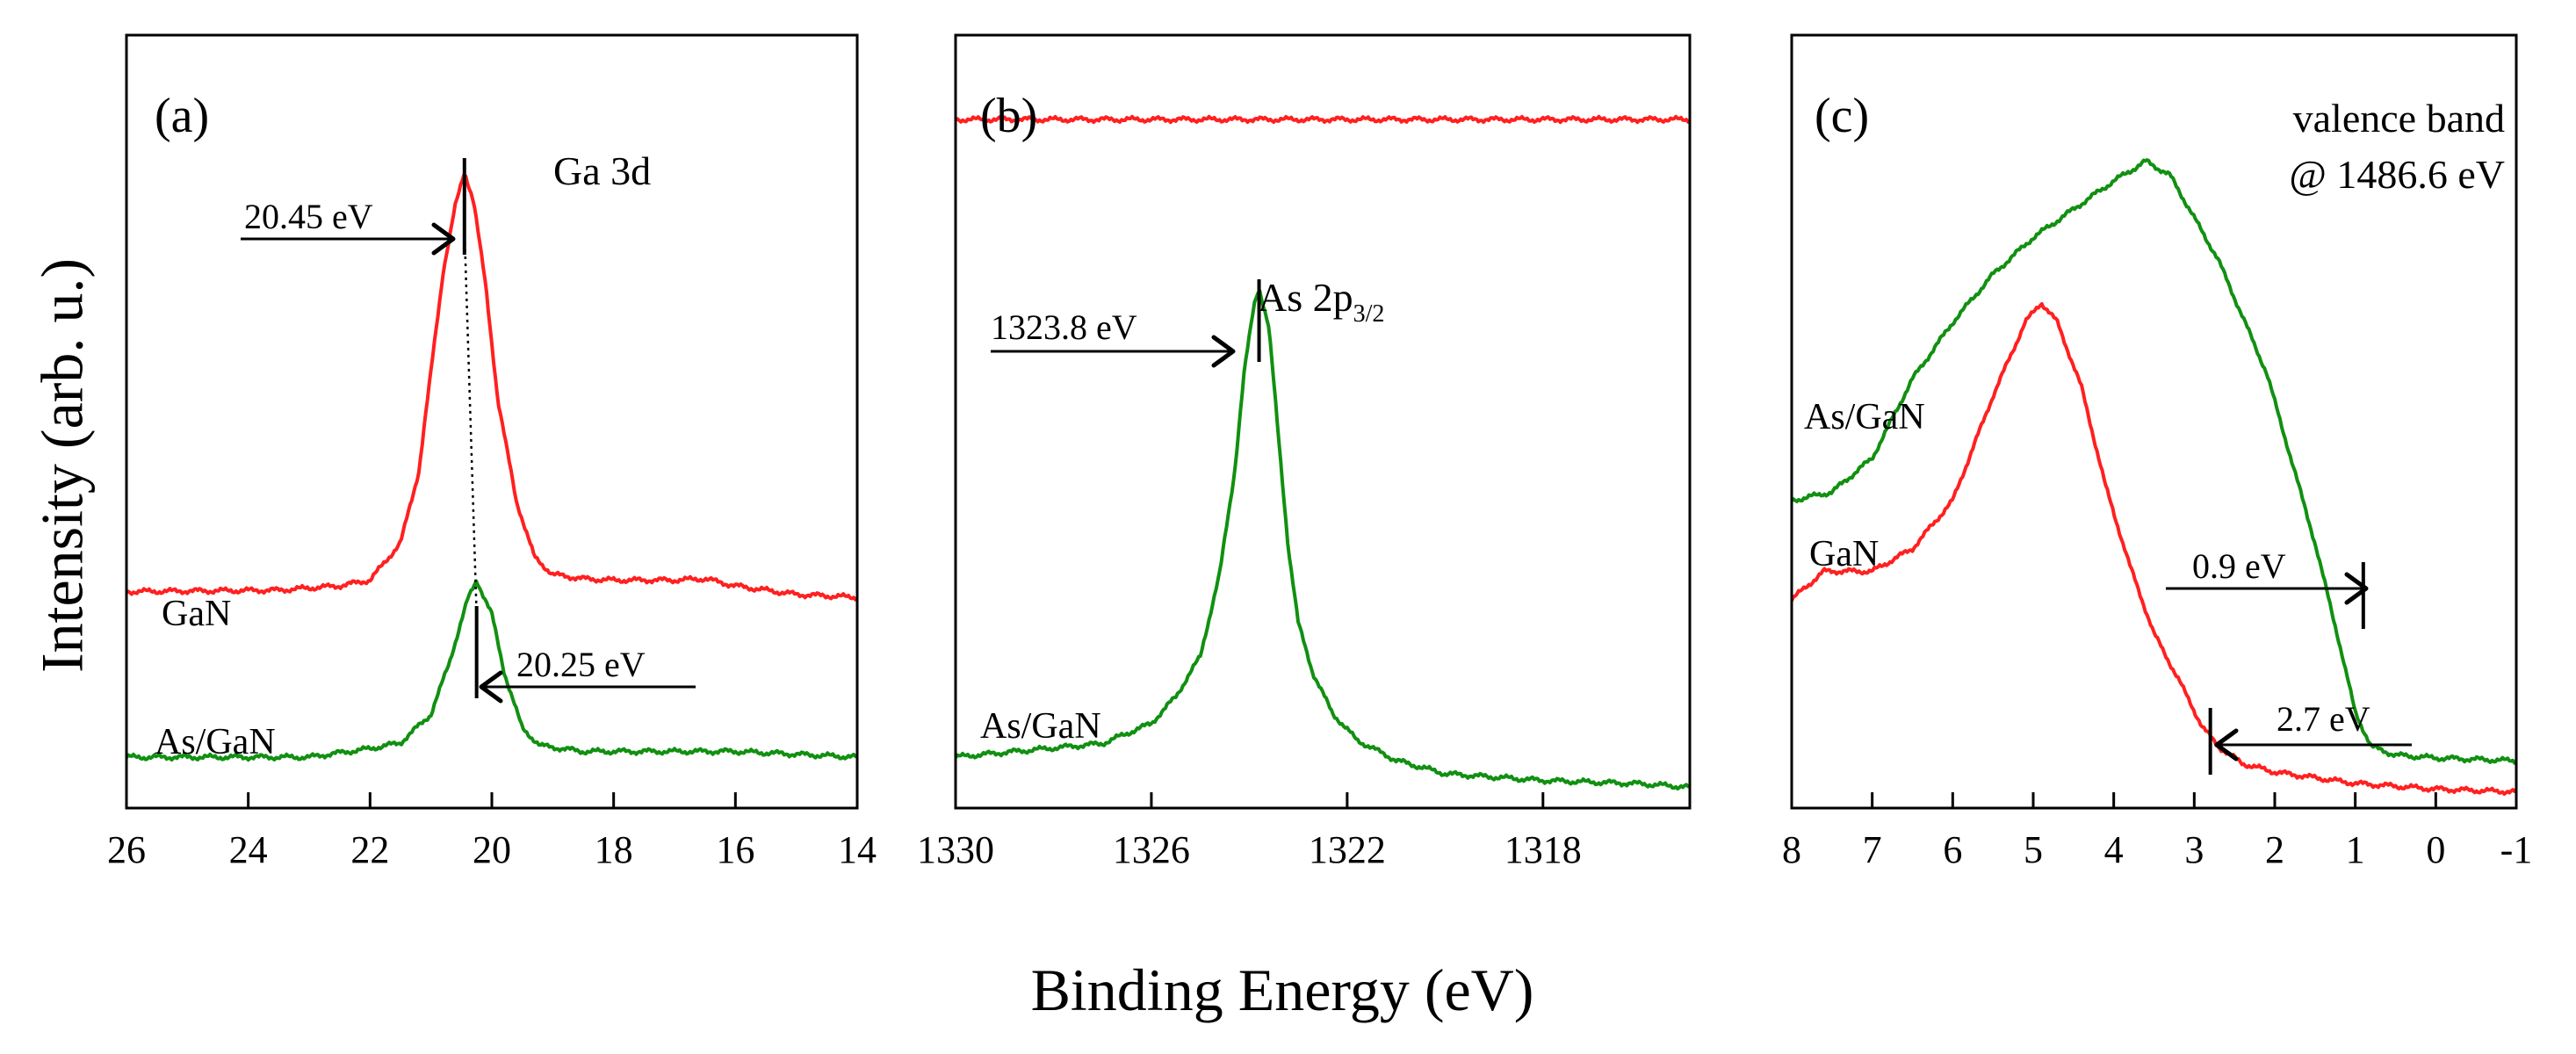 This screenshot has height=1054, width=2576. I want to click on x-tick-label: 4, so click(2114, 849).